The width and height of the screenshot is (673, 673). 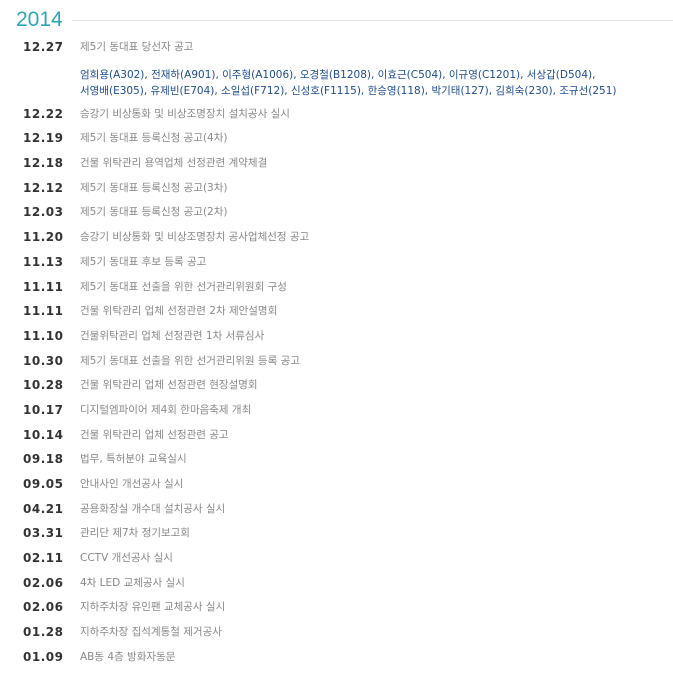 What do you see at coordinates (336, 290) in the screenshot?
I see `list-item: 11.11 제5기 동대표 선출을 위한 선거관리위원회 구성` at bounding box center [336, 290].